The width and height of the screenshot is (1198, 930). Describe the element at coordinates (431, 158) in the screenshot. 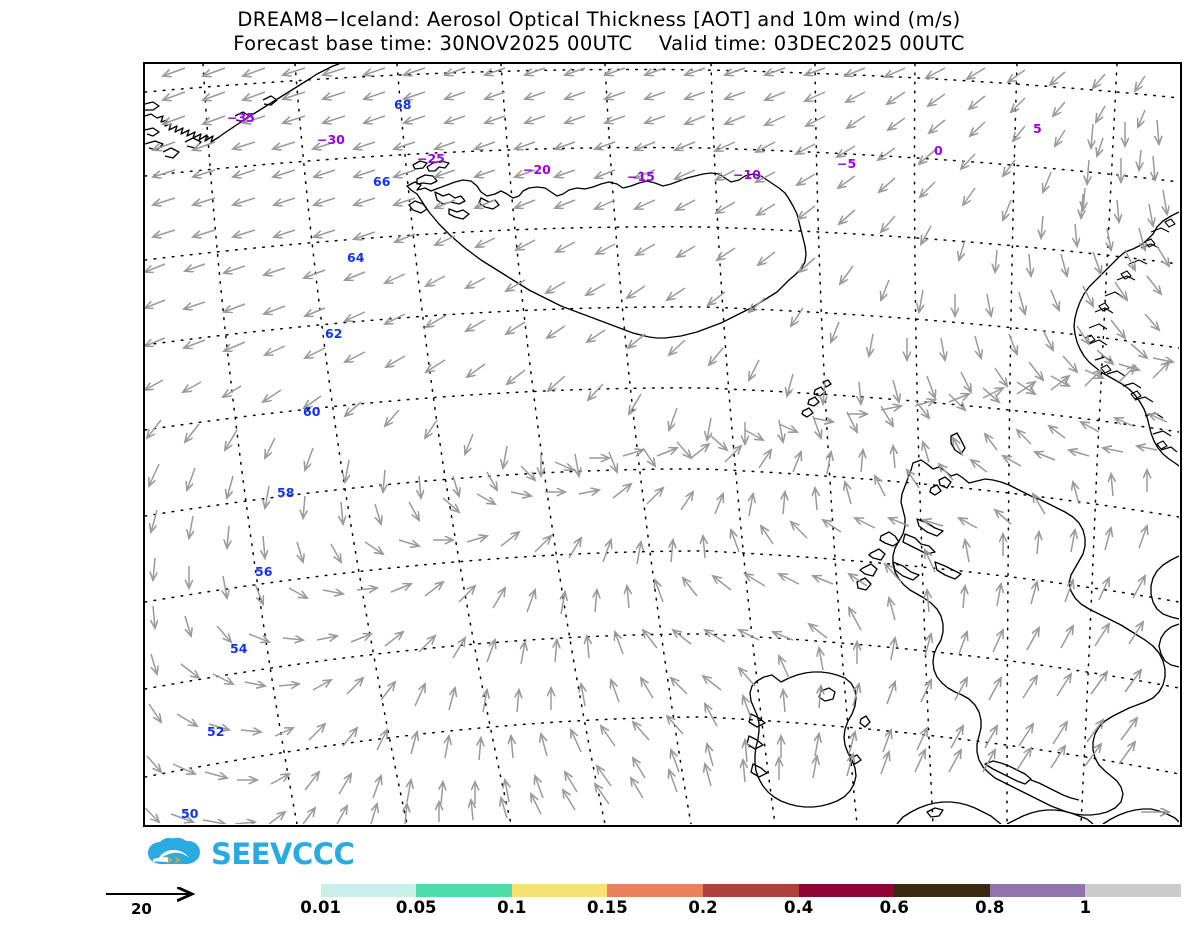

I see `longitude-label-2: −25` at that location.